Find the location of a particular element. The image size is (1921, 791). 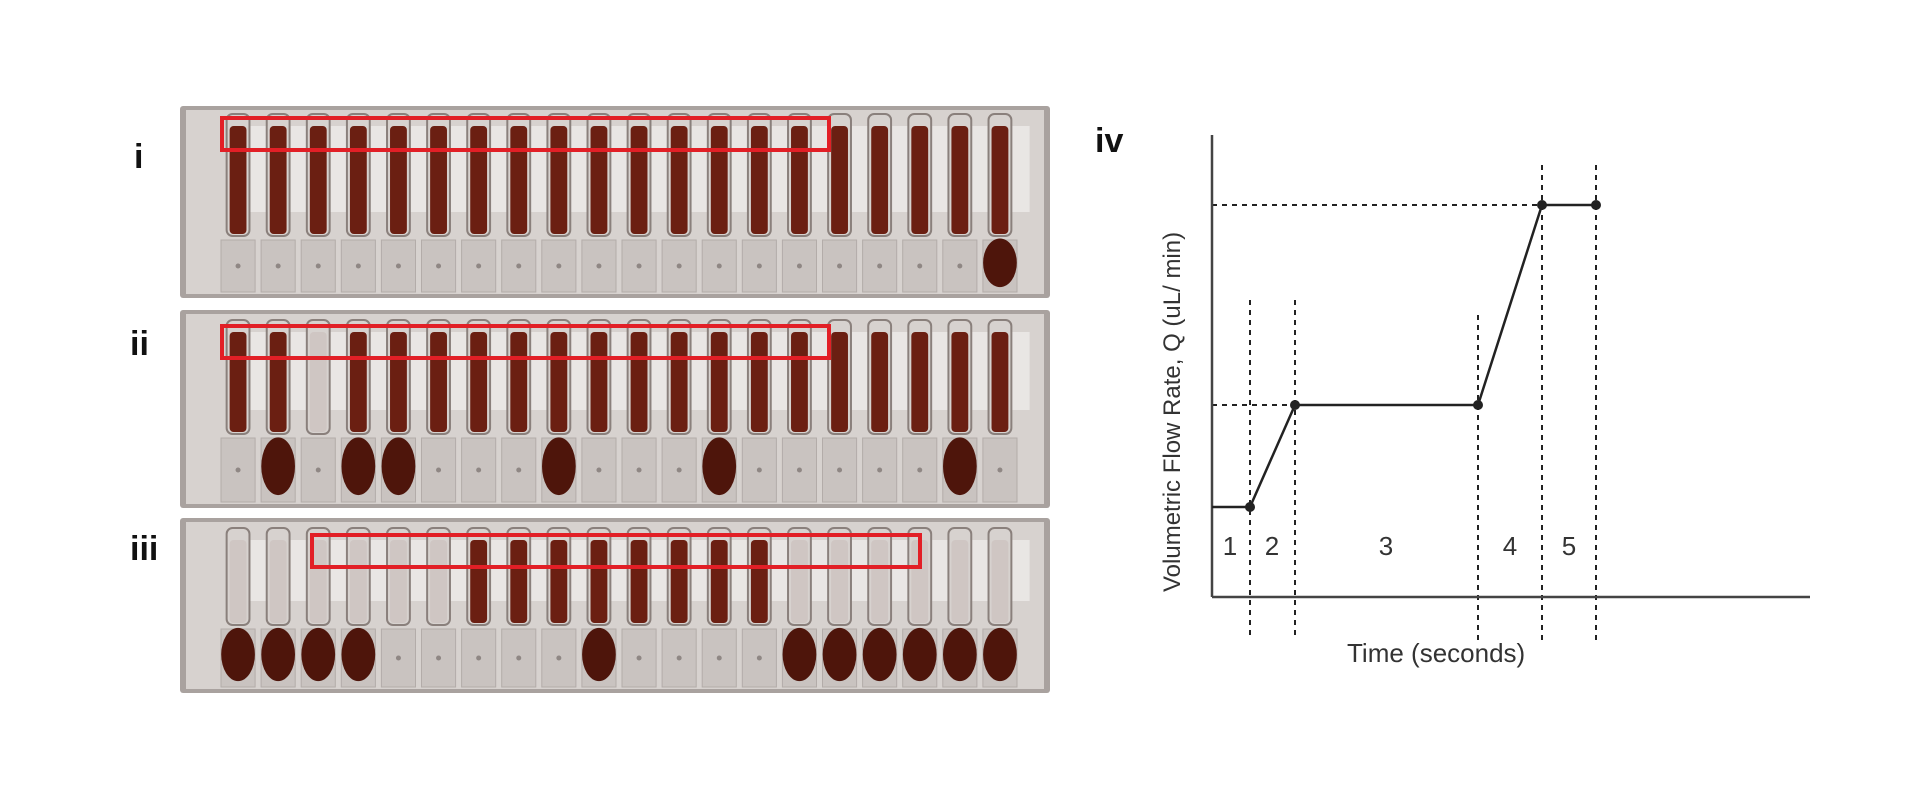

microfluidic-chip-image-i is located at coordinates (615, 202).